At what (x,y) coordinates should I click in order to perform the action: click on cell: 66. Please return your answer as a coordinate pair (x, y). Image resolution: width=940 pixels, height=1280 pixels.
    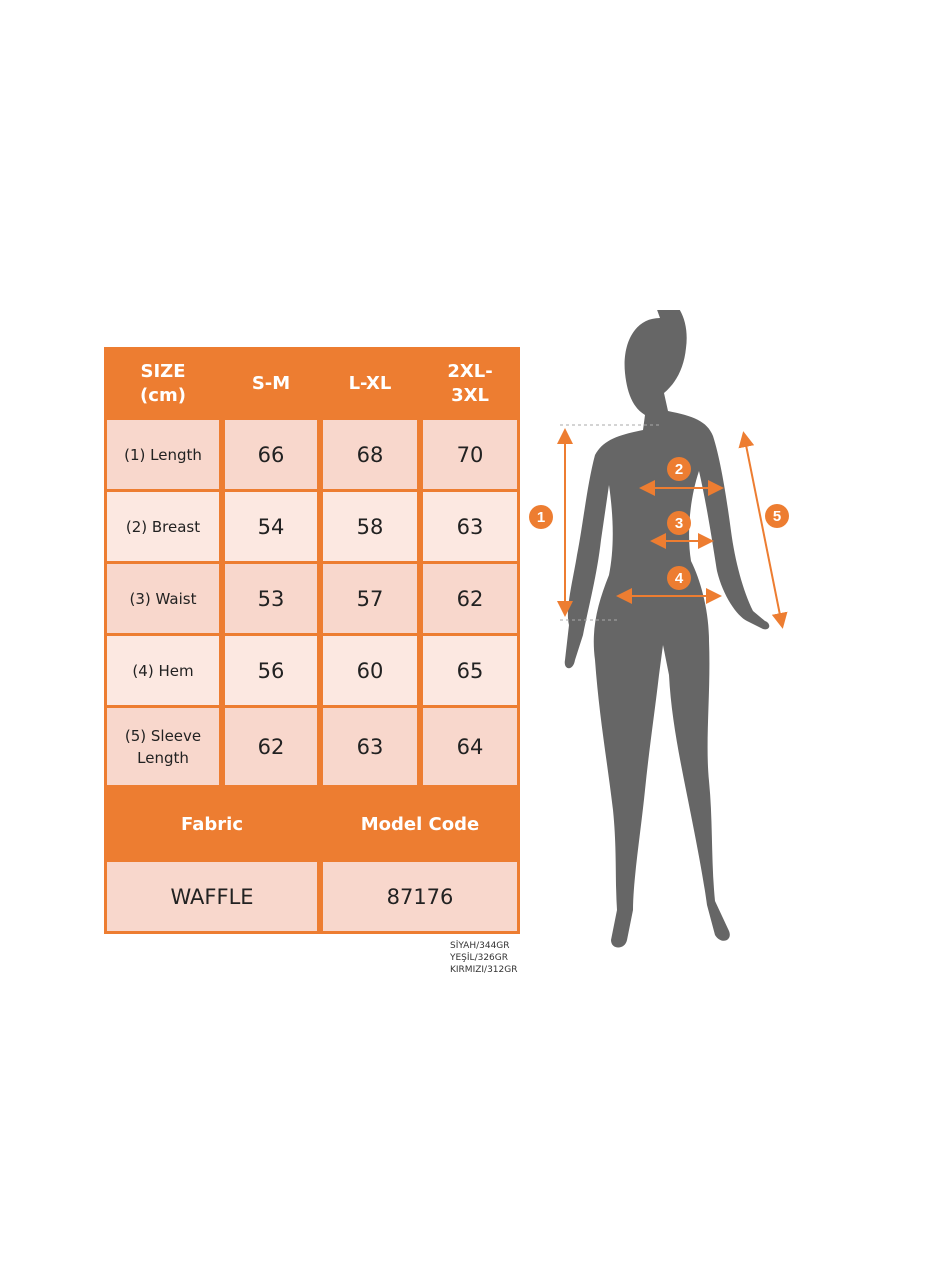
    Looking at the image, I should click on (271, 456).